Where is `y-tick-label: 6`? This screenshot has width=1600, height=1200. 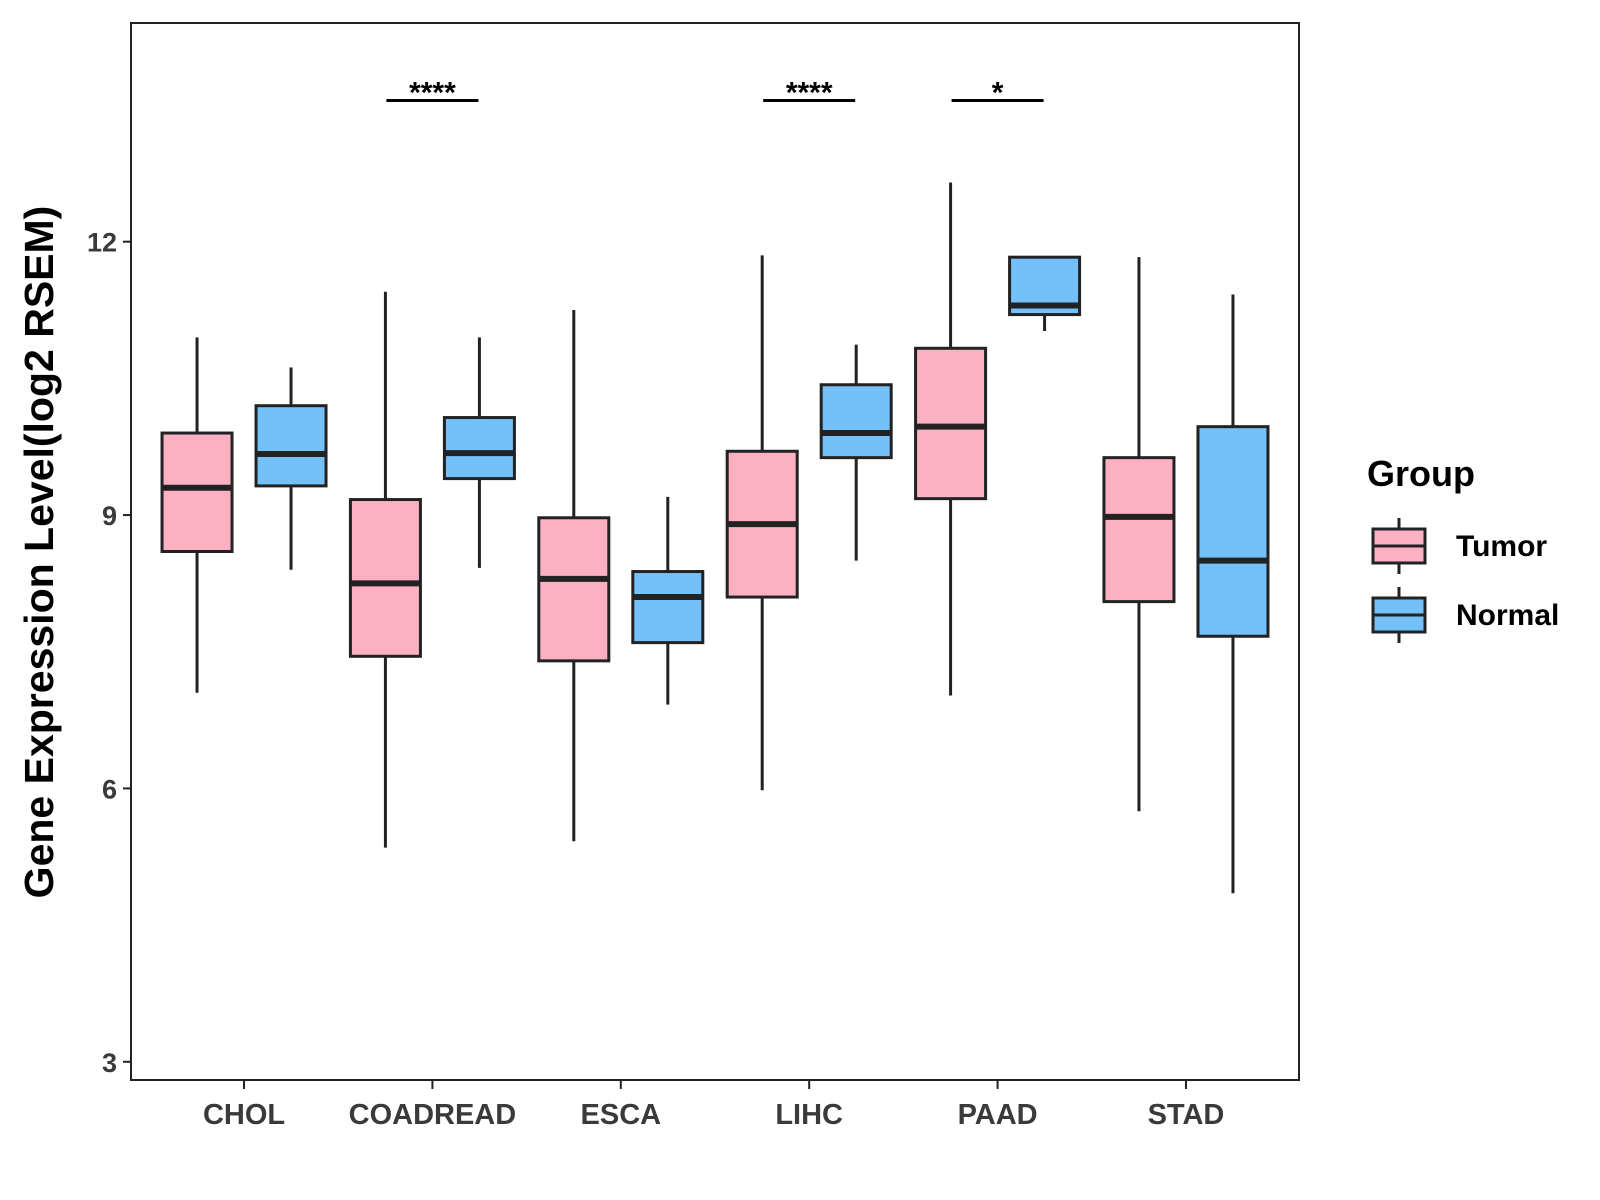 y-tick-label: 6 is located at coordinates (109, 789).